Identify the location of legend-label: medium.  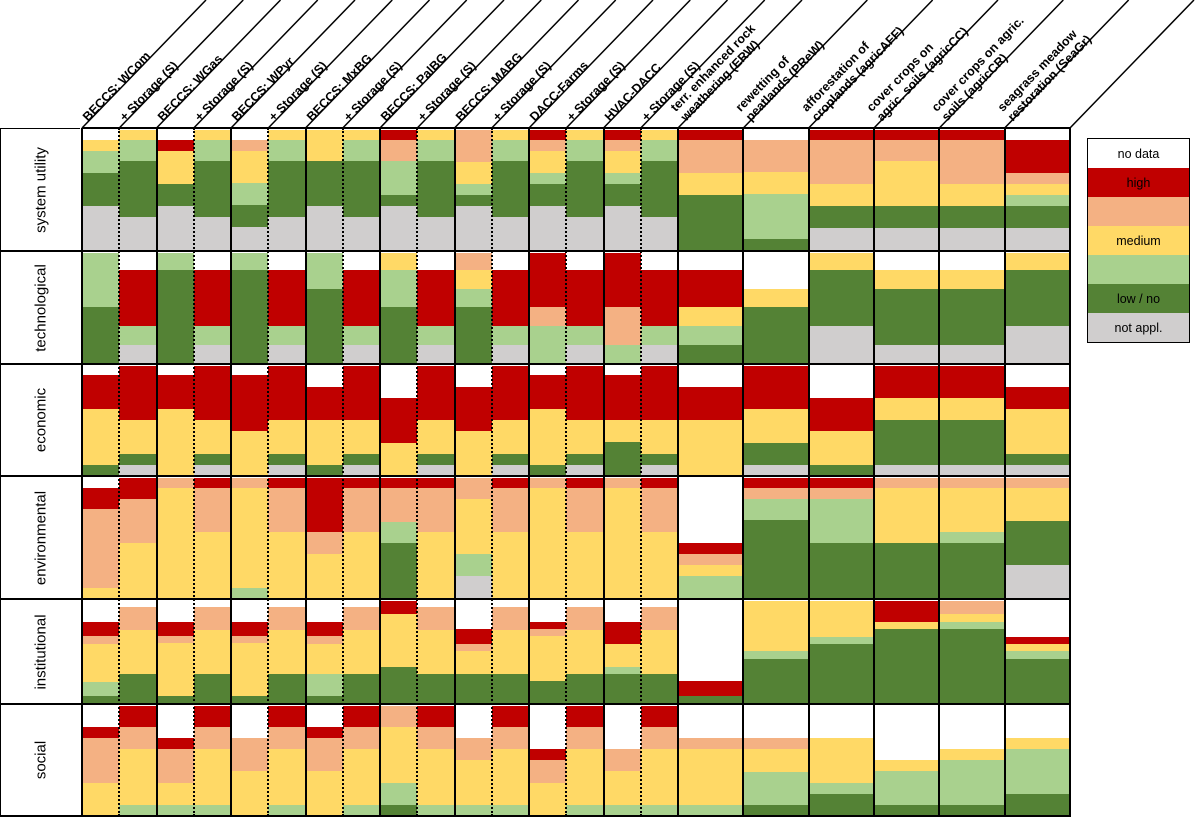
(1138, 240).